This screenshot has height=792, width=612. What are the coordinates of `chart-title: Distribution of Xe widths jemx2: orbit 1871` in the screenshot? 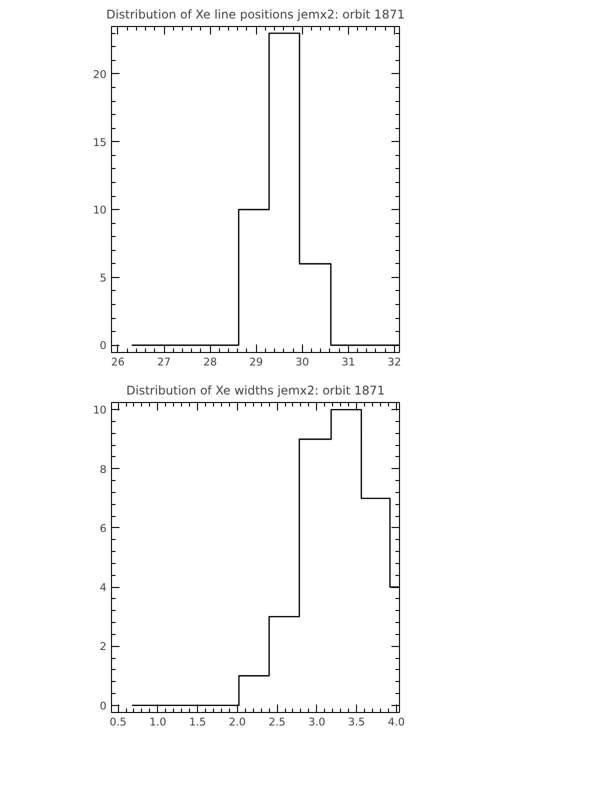 It's located at (255, 391).